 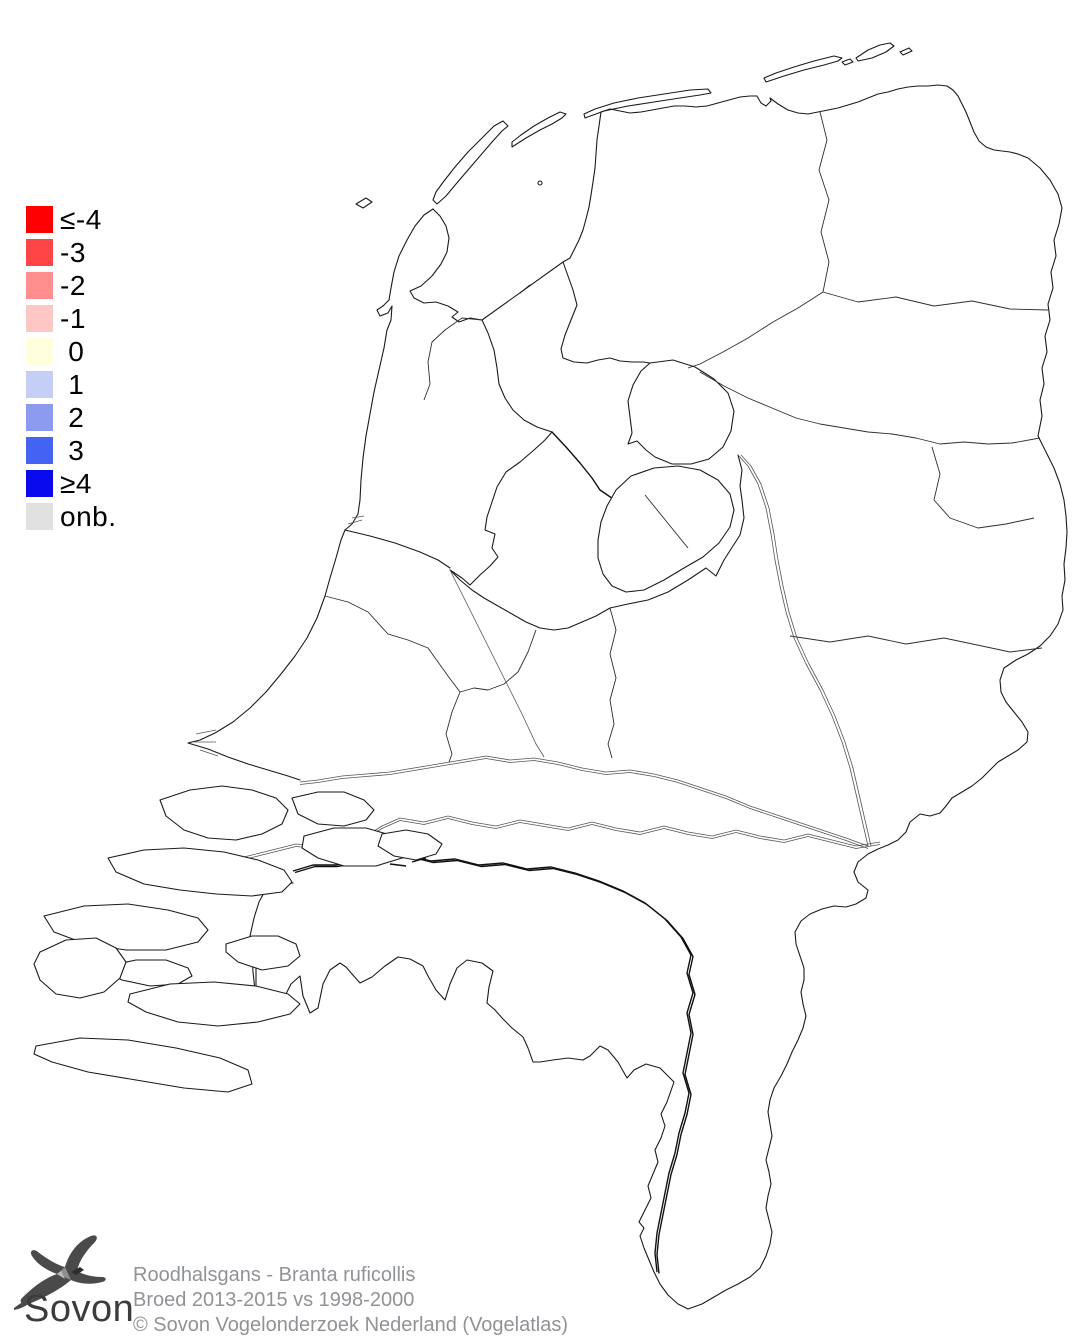 I want to click on border-overijssel-region, so click(x=983, y=487).